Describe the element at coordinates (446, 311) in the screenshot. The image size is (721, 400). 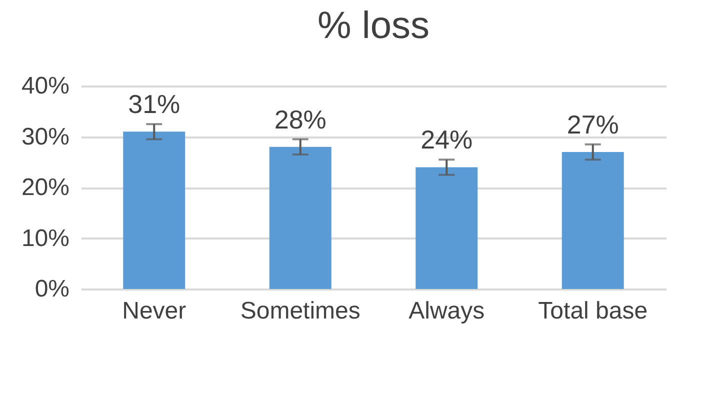
I see `x-tick-label: Always` at that location.